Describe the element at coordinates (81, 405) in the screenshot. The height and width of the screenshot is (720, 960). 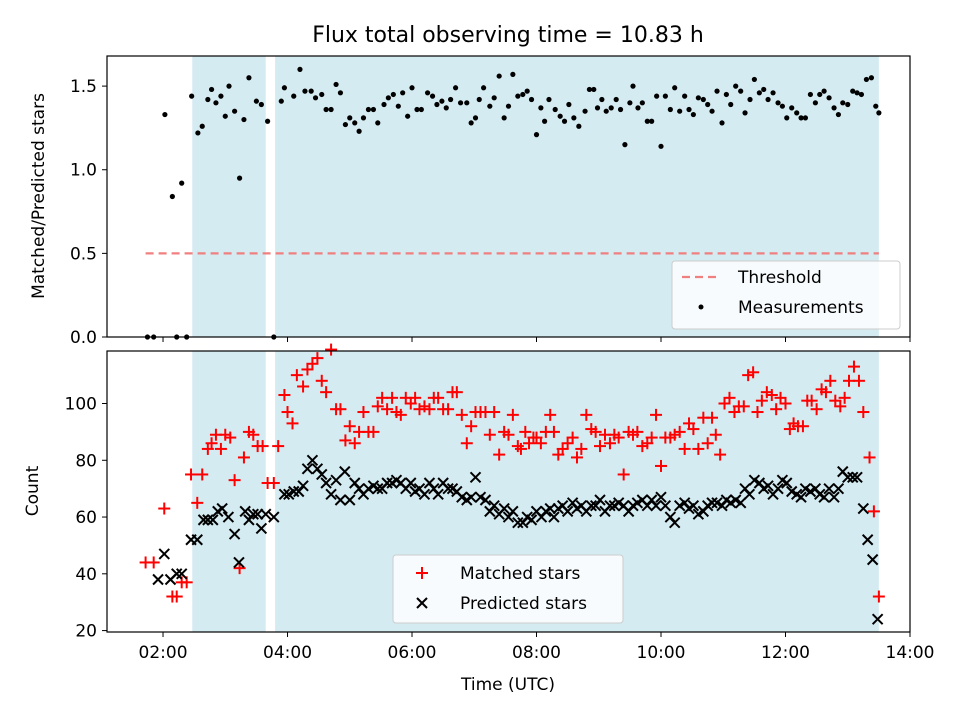
I see `y-tick-label: 100` at that location.